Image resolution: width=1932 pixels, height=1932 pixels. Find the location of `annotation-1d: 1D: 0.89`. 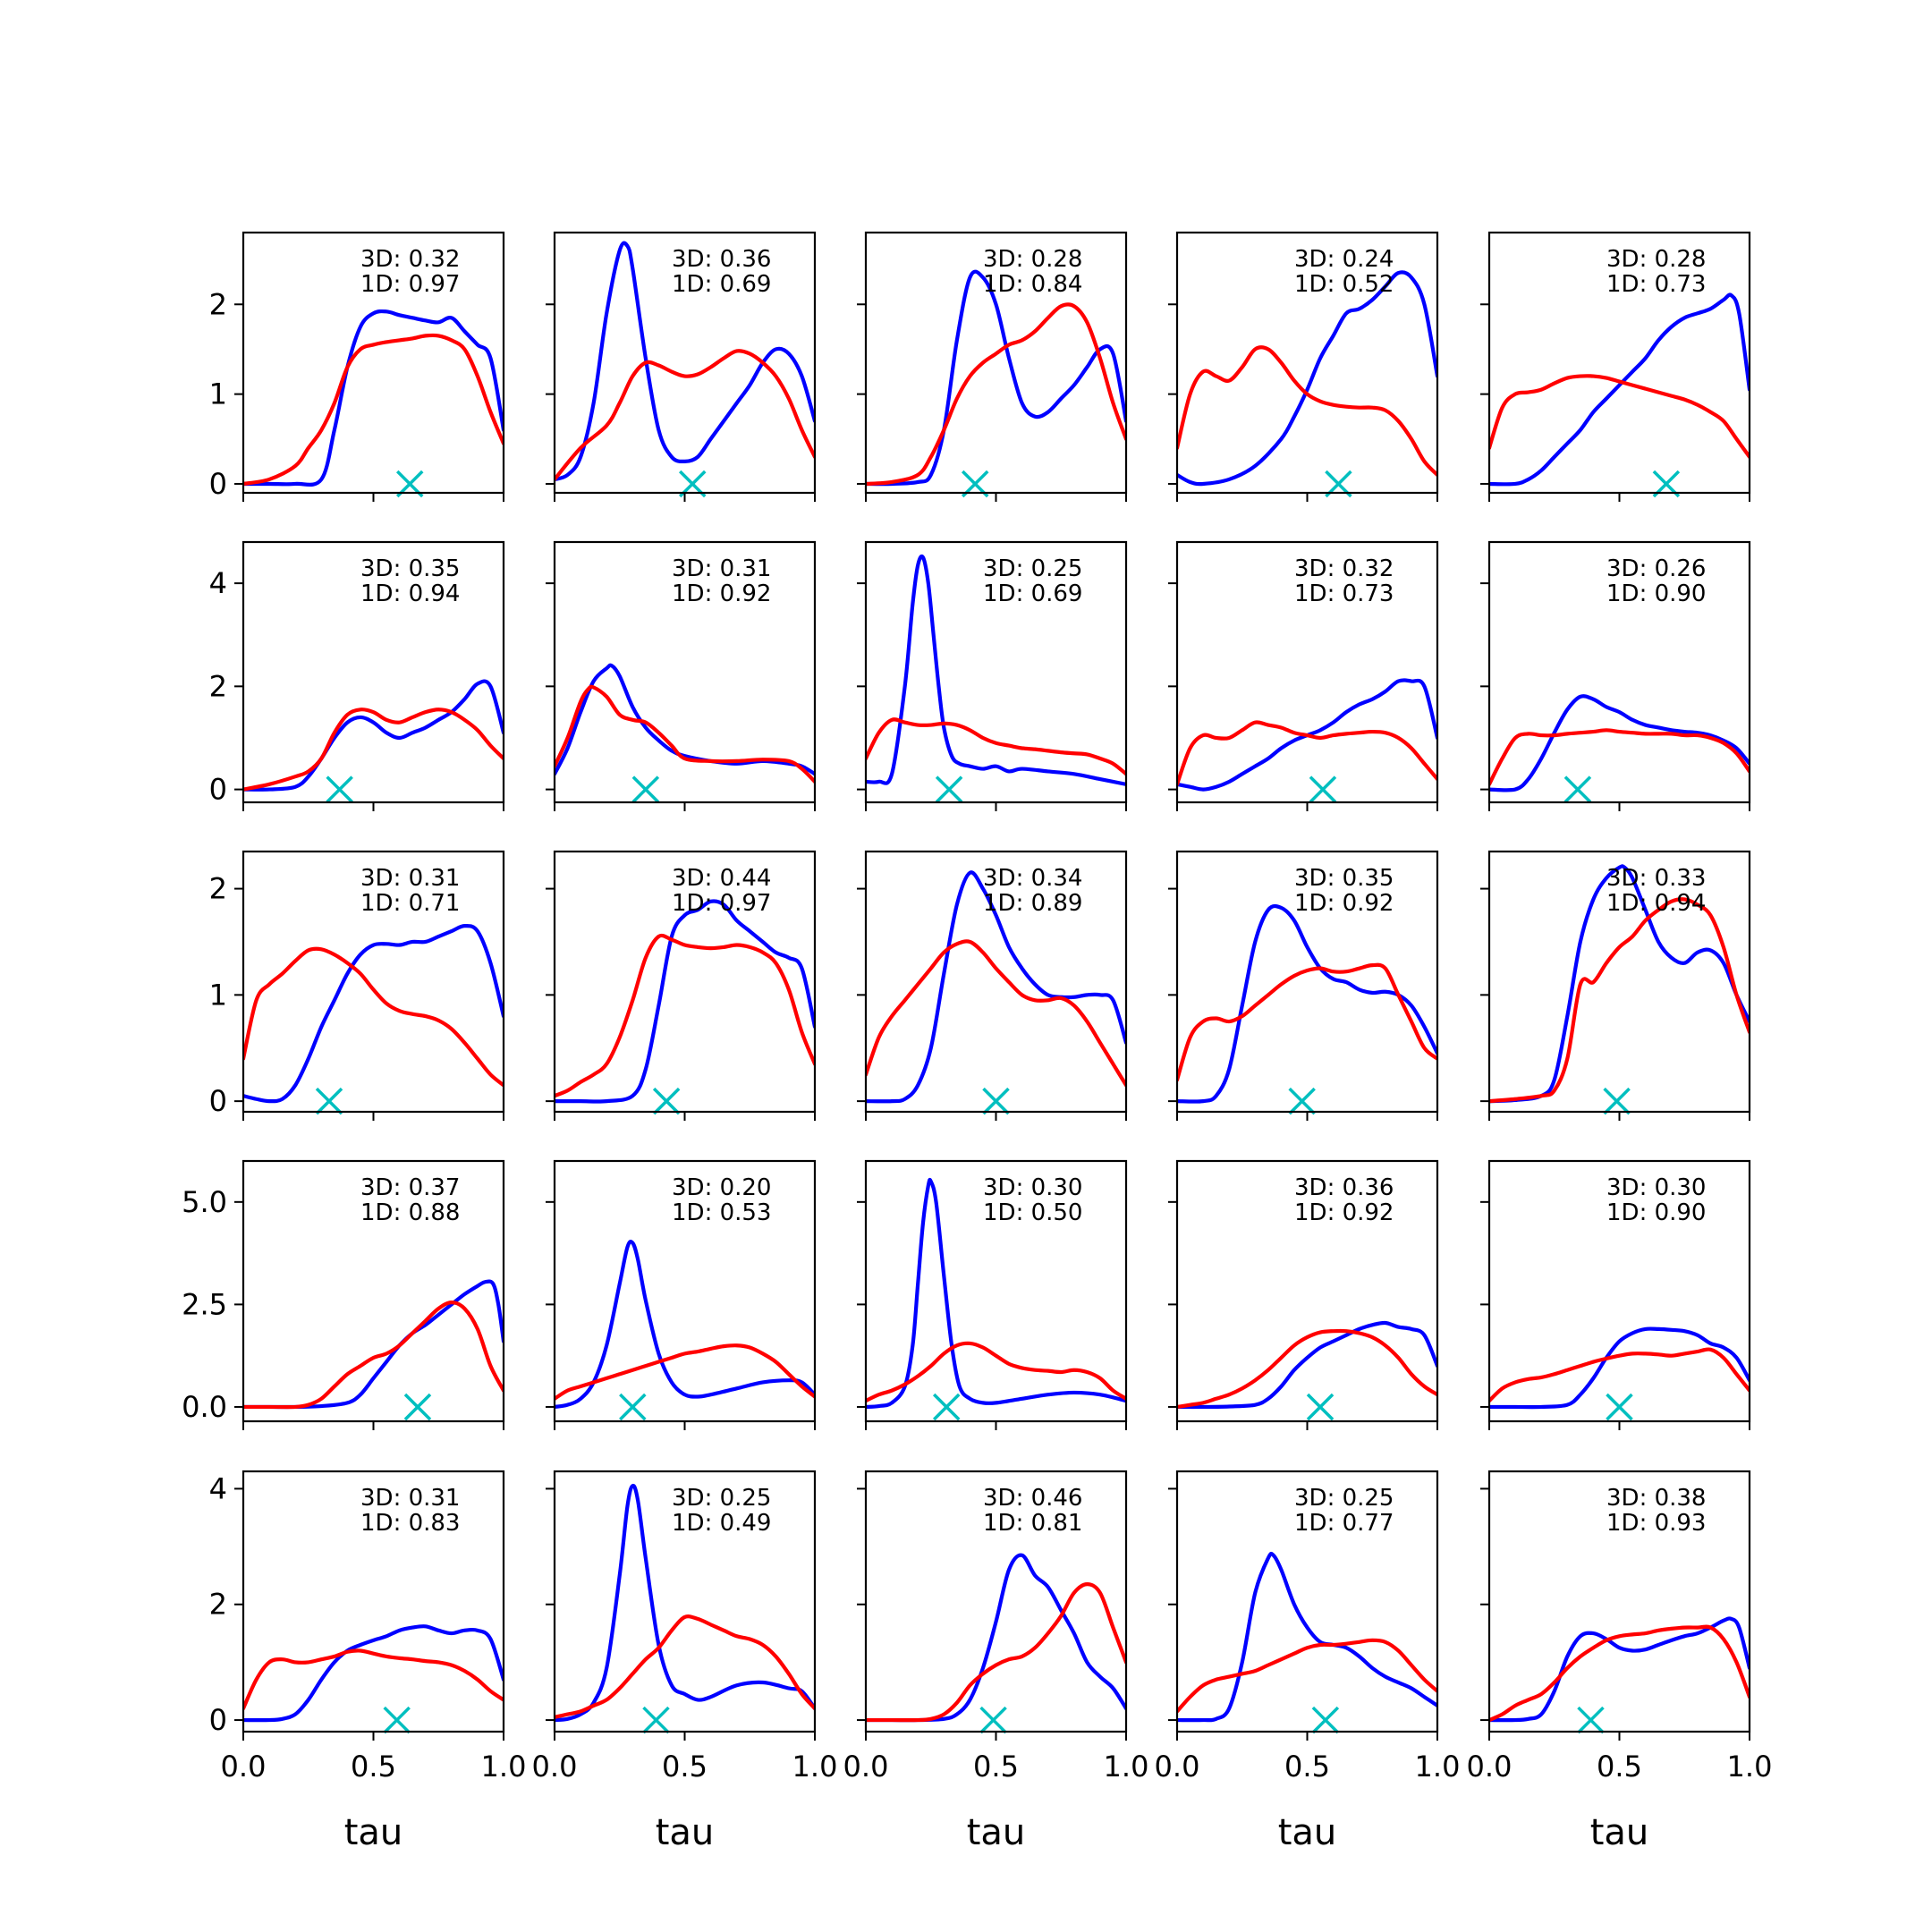

annotation-1d: 1D: 0.89 is located at coordinates (1032, 903).